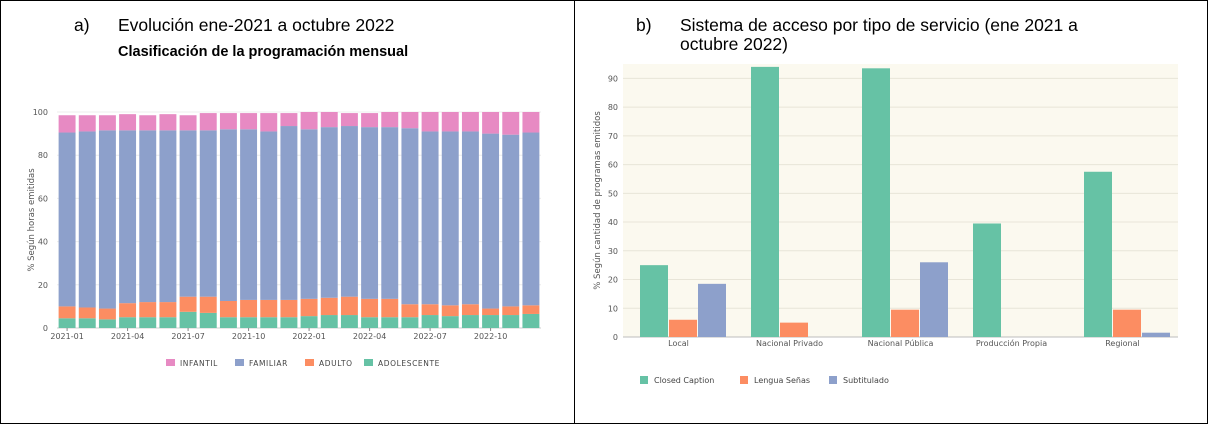 The image size is (1208, 424). Describe the element at coordinates (368, 362) in the screenshot. I see `legend-swatch-adolescente` at that location.